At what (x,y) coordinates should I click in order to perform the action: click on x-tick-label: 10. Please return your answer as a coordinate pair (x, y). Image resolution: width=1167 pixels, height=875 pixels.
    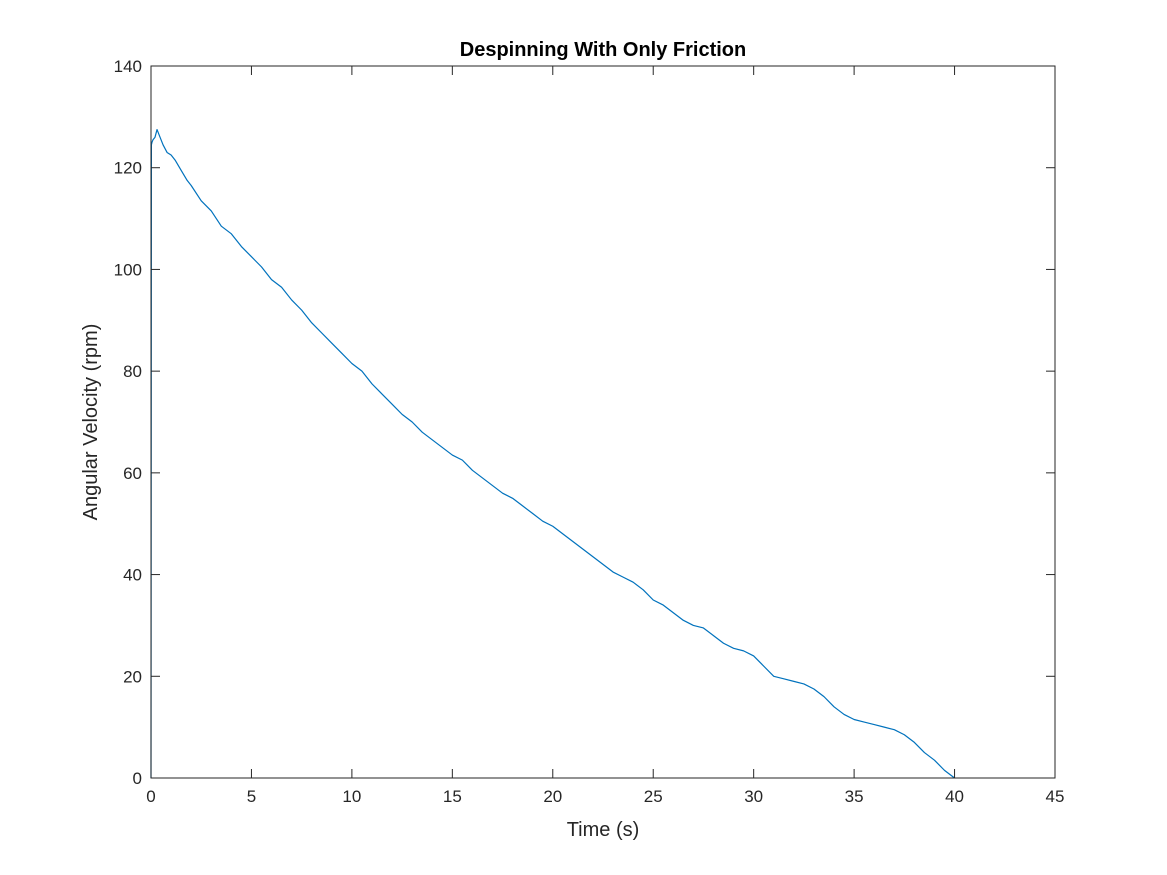
    Looking at the image, I should click on (351, 796).